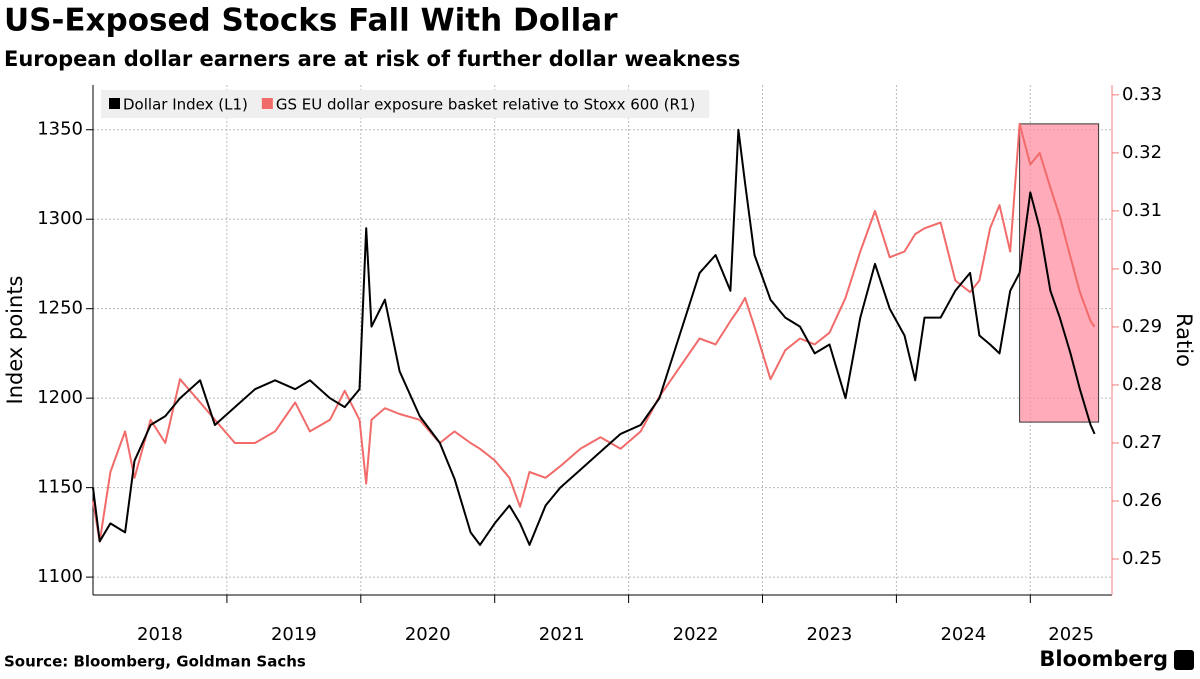 The height and width of the screenshot is (679, 1200). I want to click on y2-tick-label: 0.26, so click(1142, 500).